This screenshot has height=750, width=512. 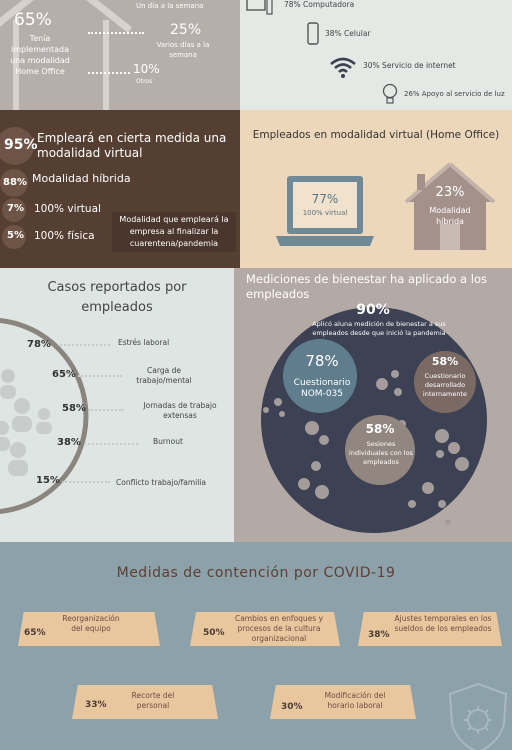 I want to click on house-outline-icon, so click(x=66, y=55).